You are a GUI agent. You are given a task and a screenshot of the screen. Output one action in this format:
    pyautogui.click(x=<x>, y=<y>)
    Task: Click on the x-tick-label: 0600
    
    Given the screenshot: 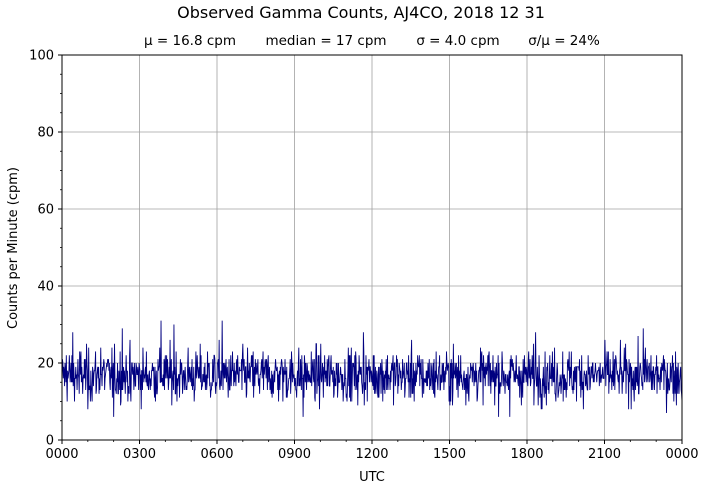 What is the action you would take?
    pyautogui.click(x=216, y=454)
    